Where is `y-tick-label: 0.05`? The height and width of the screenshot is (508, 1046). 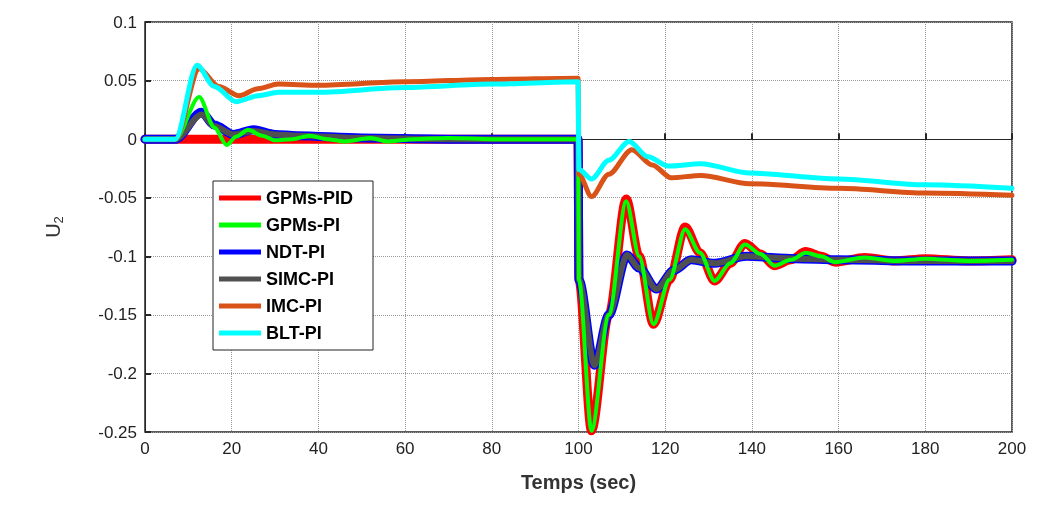
y-tick-label: 0.05 is located at coordinates (120, 81).